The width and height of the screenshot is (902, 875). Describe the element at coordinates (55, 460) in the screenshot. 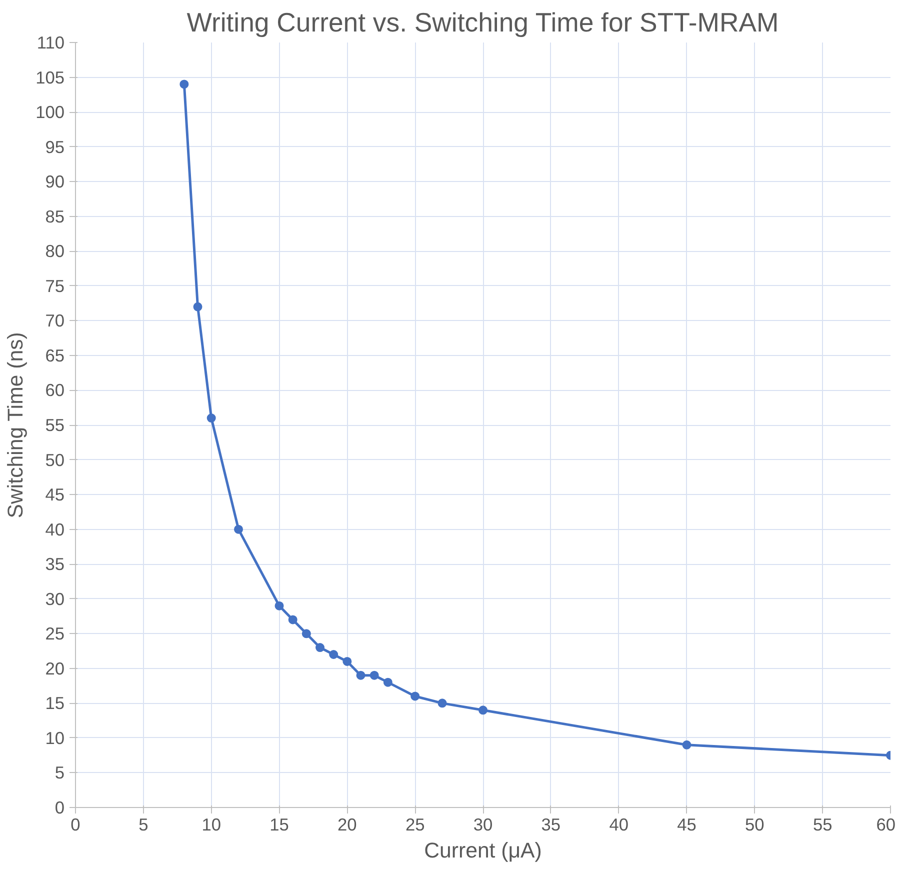

I see `y-tick-label: 50` at that location.